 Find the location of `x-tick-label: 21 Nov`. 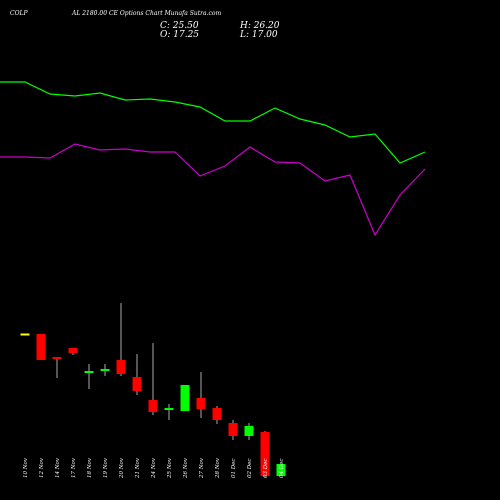

x-tick-label: 21 Nov is located at coordinates (138, 468).